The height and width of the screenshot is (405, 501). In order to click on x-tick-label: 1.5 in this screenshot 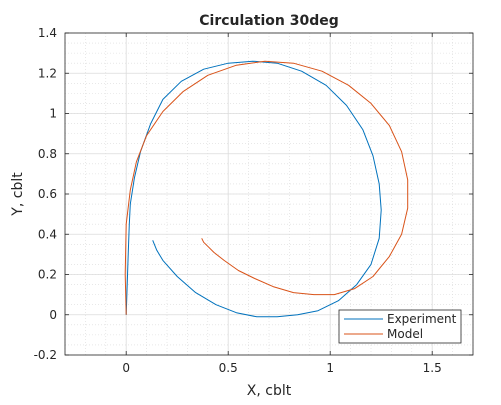, I will do `click(432, 368)`.